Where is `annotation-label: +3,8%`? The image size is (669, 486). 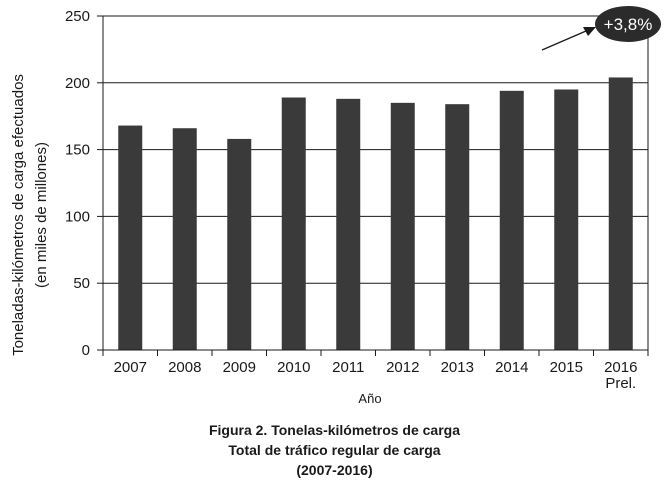
annotation-label: +3,8% is located at coordinates (628, 24).